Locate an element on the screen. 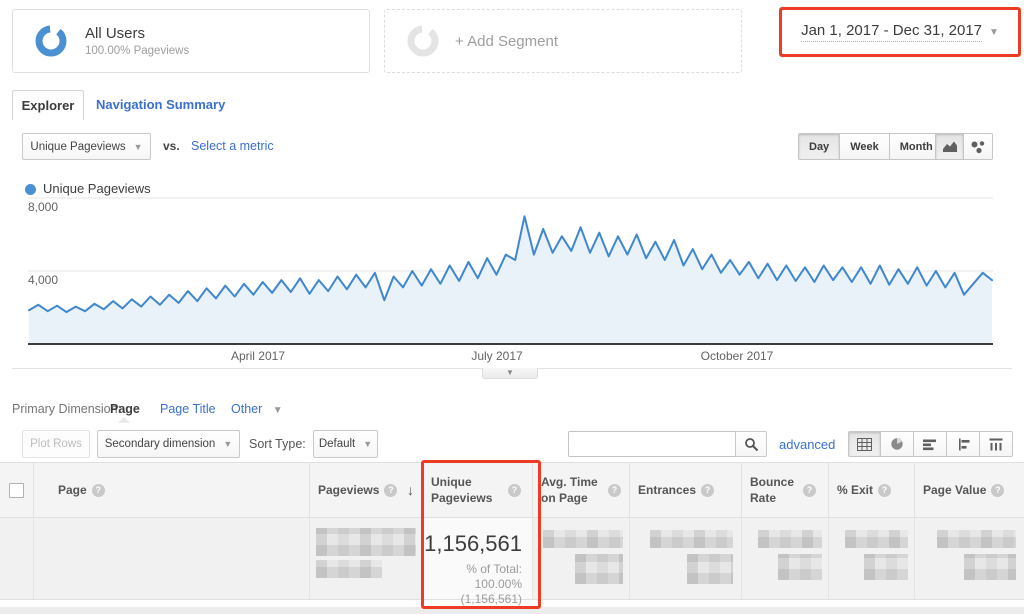  x-axis-tick-april: April 2017 is located at coordinates (258, 356).